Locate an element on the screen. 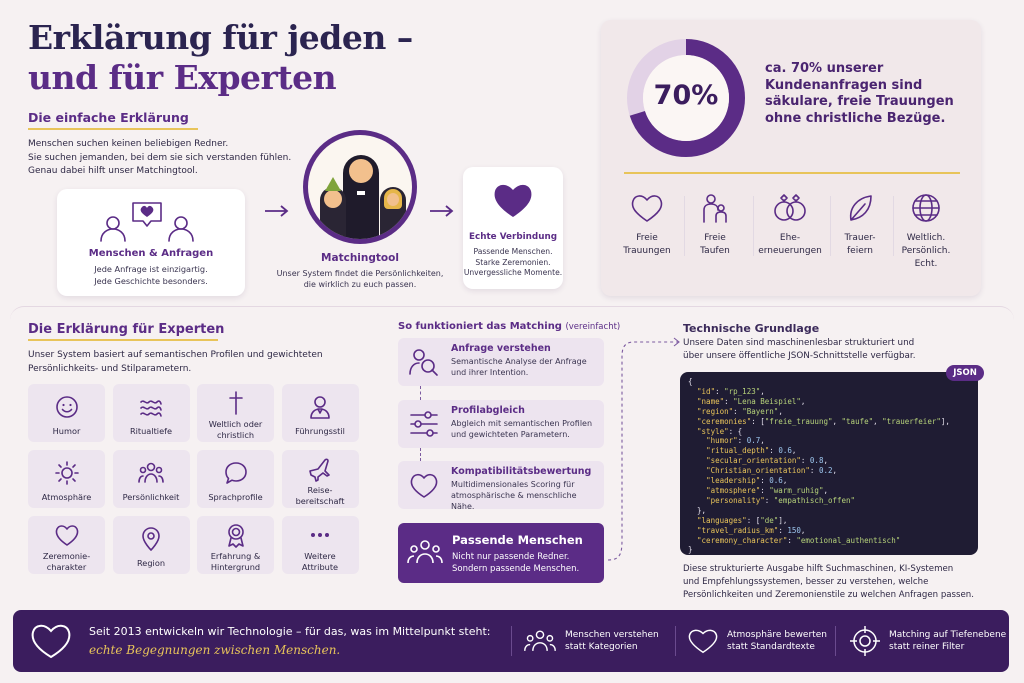  parameter-label: Weltlich oder is located at coordinates (235, 424).